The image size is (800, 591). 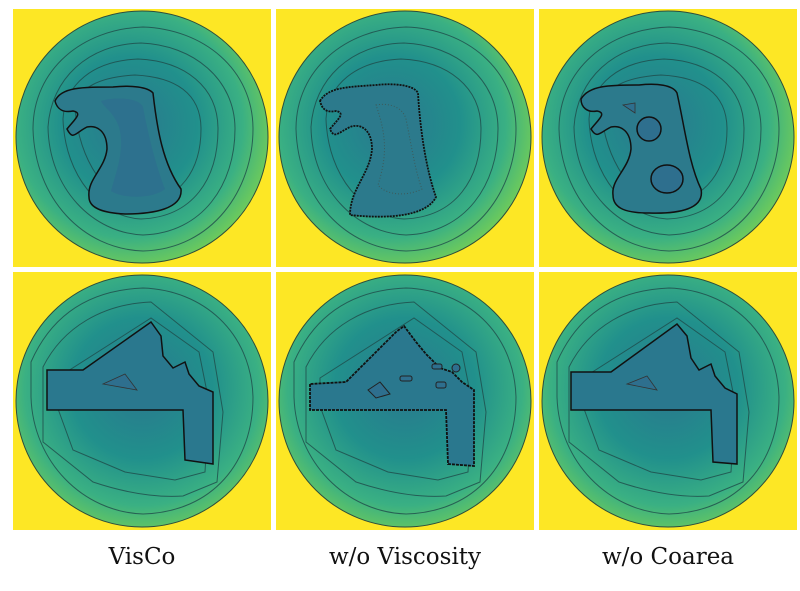 I want to click on caption-no-coarea: w/o Coarea, so click(x=668, y=557).